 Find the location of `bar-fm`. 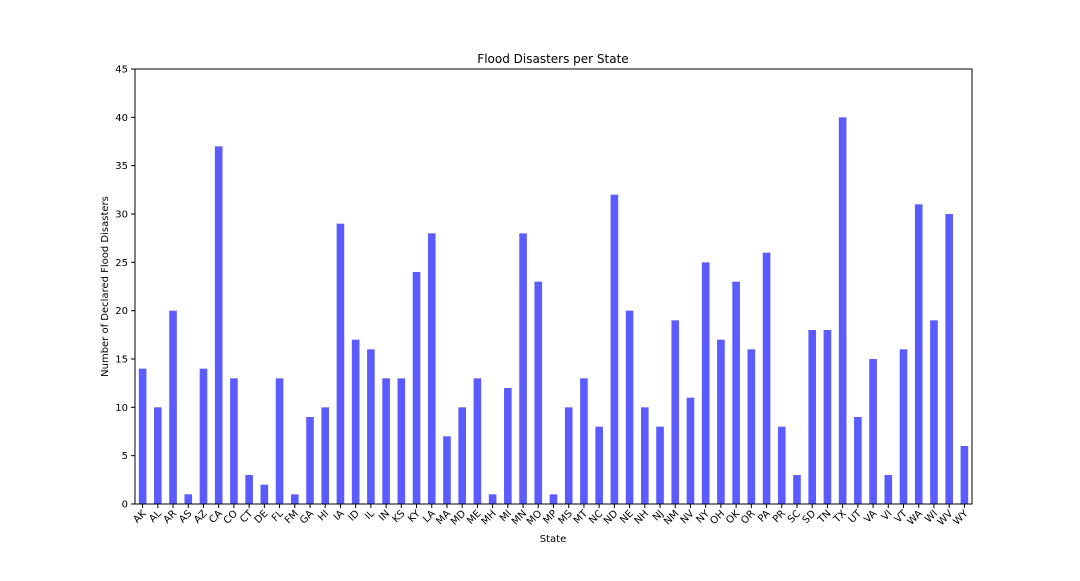

bar-fm is located at coordinates (294, 499).